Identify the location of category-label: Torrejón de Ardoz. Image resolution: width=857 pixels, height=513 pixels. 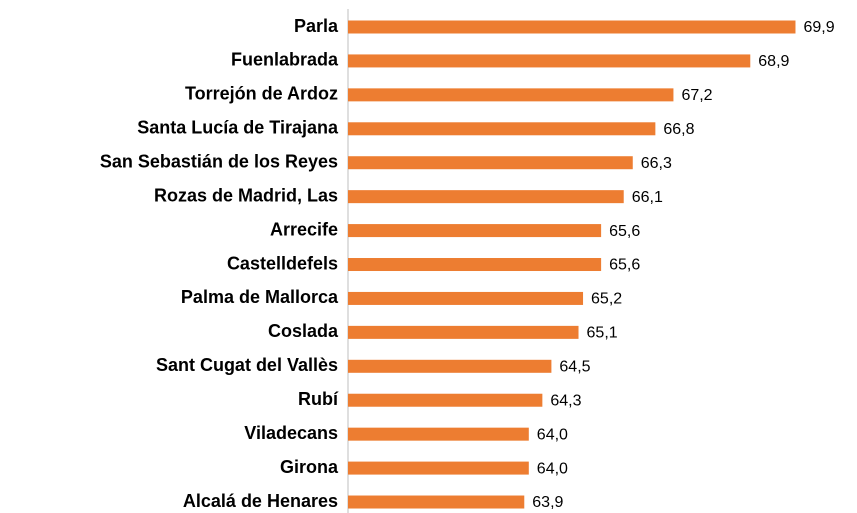
(261, 94).